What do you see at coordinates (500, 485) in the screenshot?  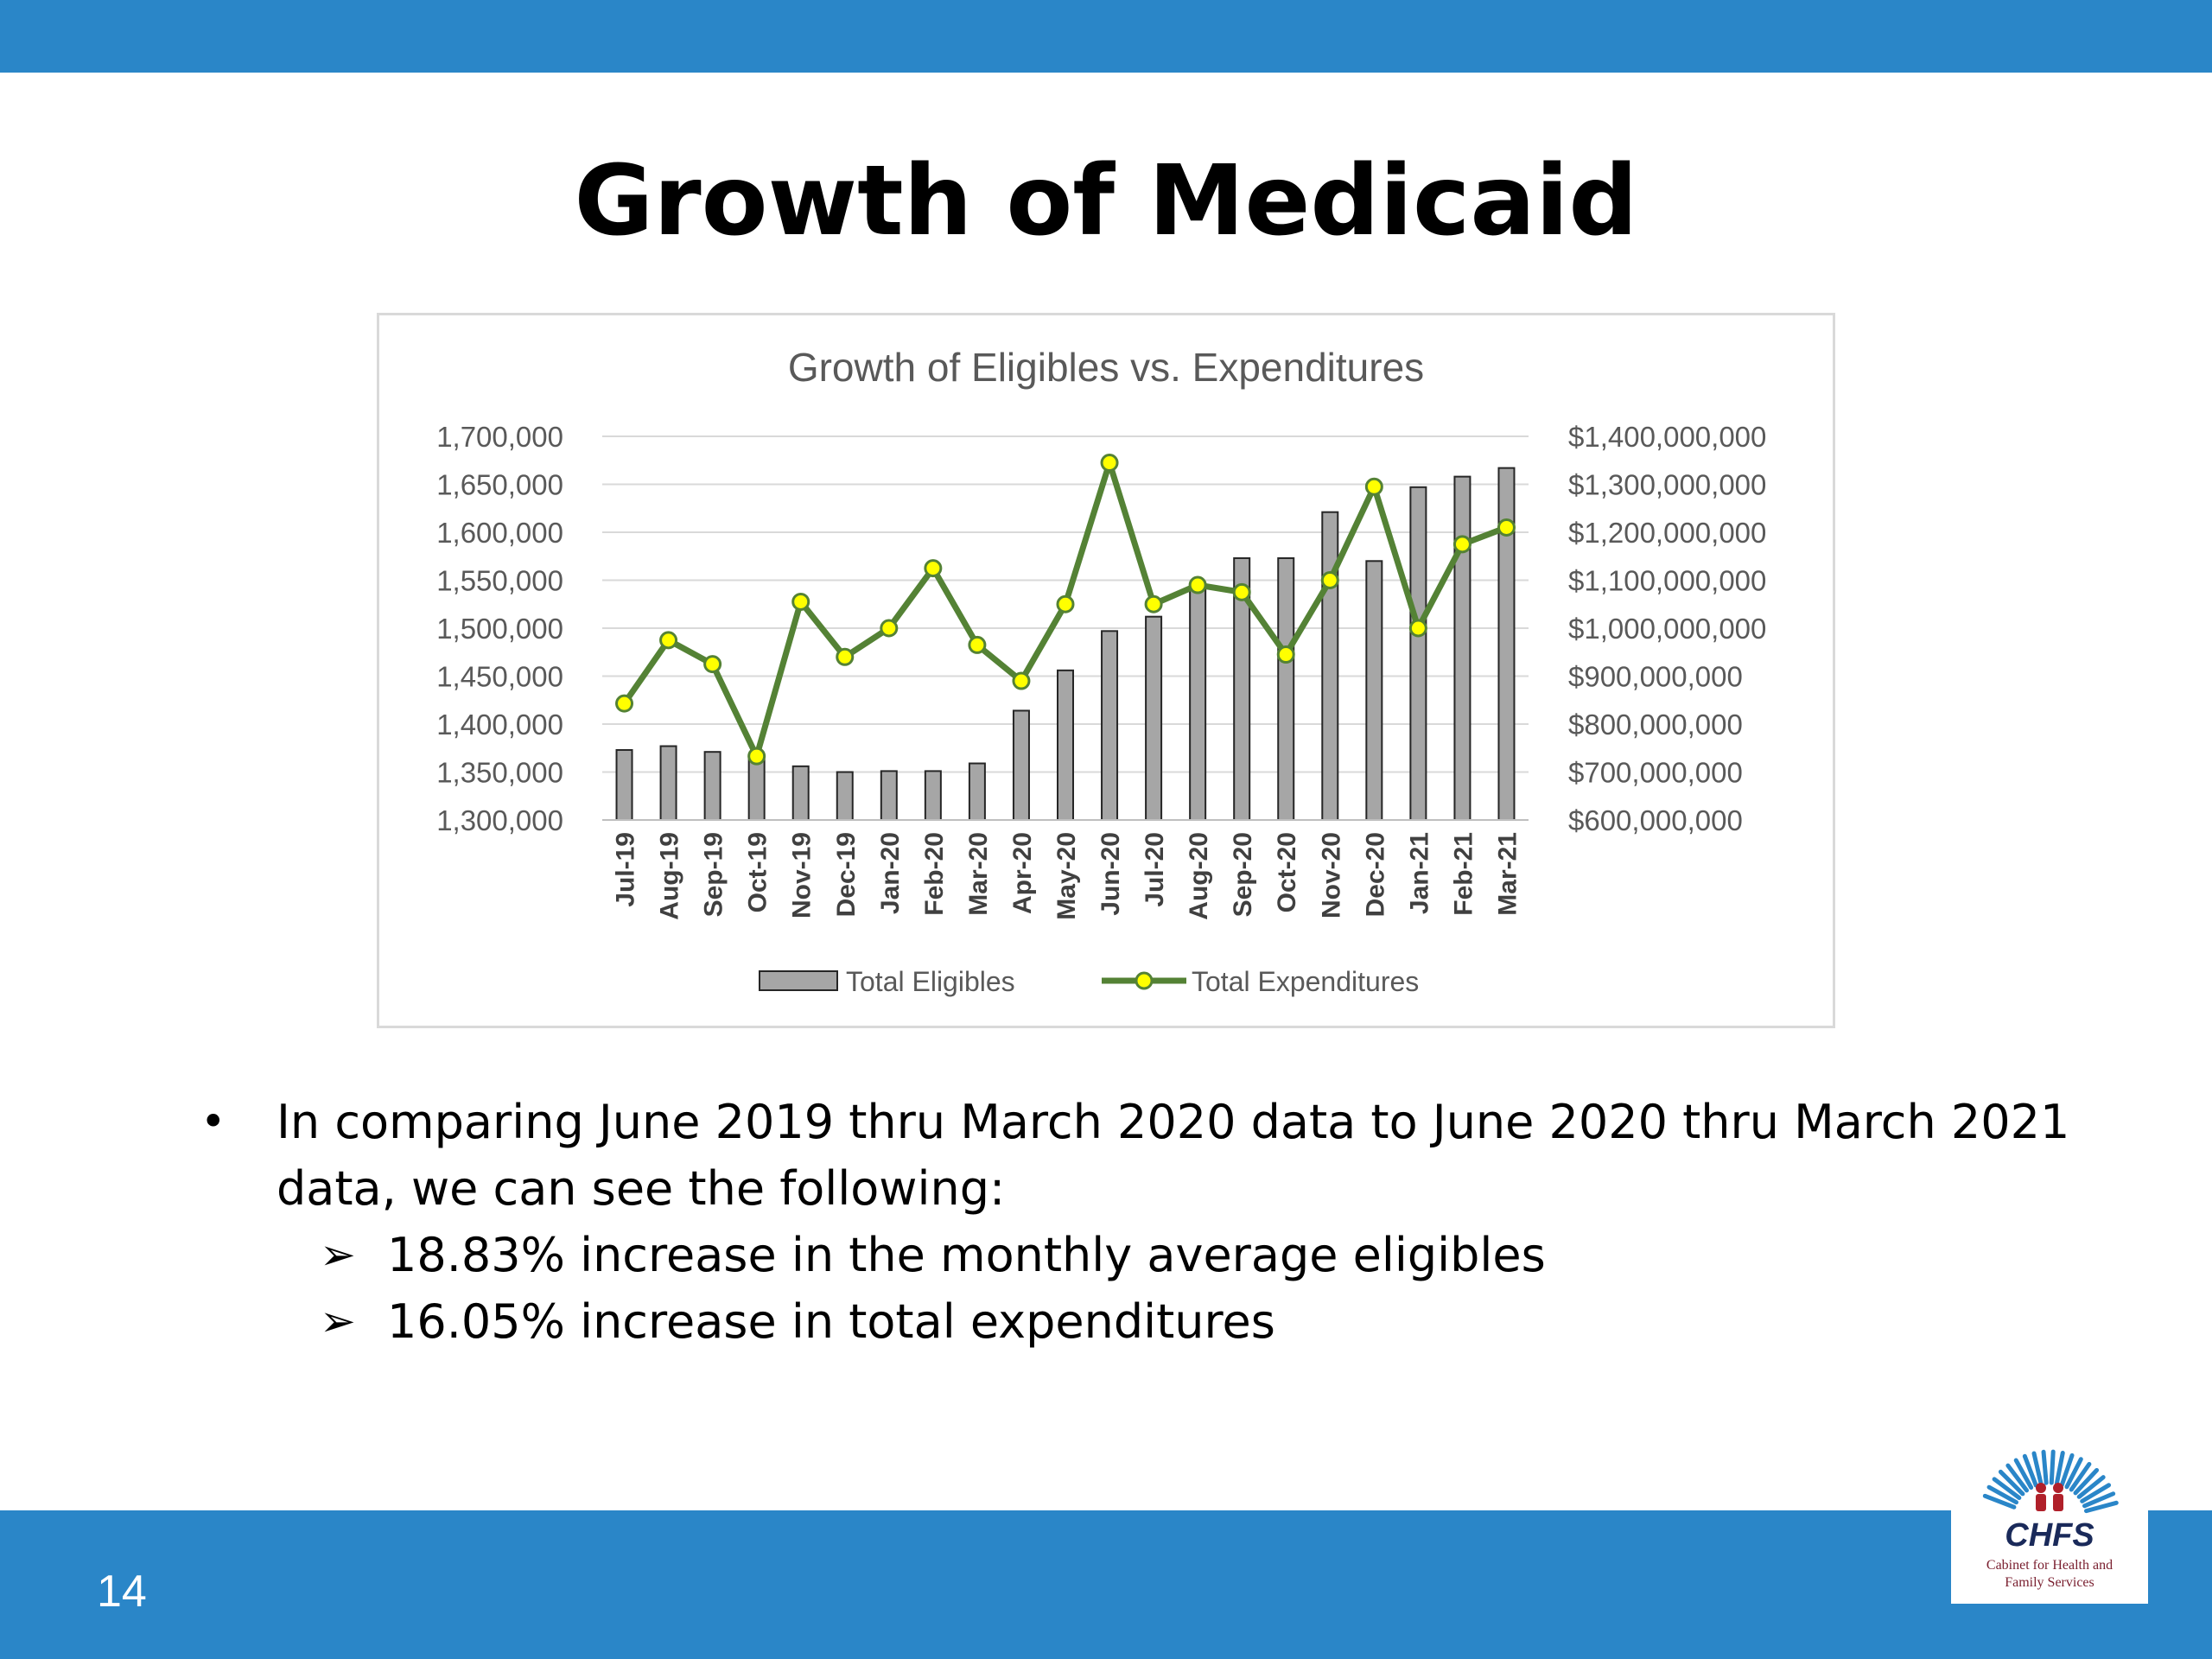 I see `left-tick-label: 1,650,000` at bounding box center [500, 485].